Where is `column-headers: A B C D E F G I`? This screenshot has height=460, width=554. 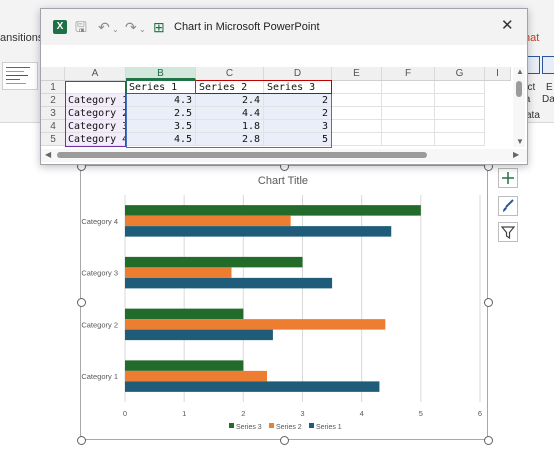 column-headers: A B C D E F G I is located at coordinates (276, 74).